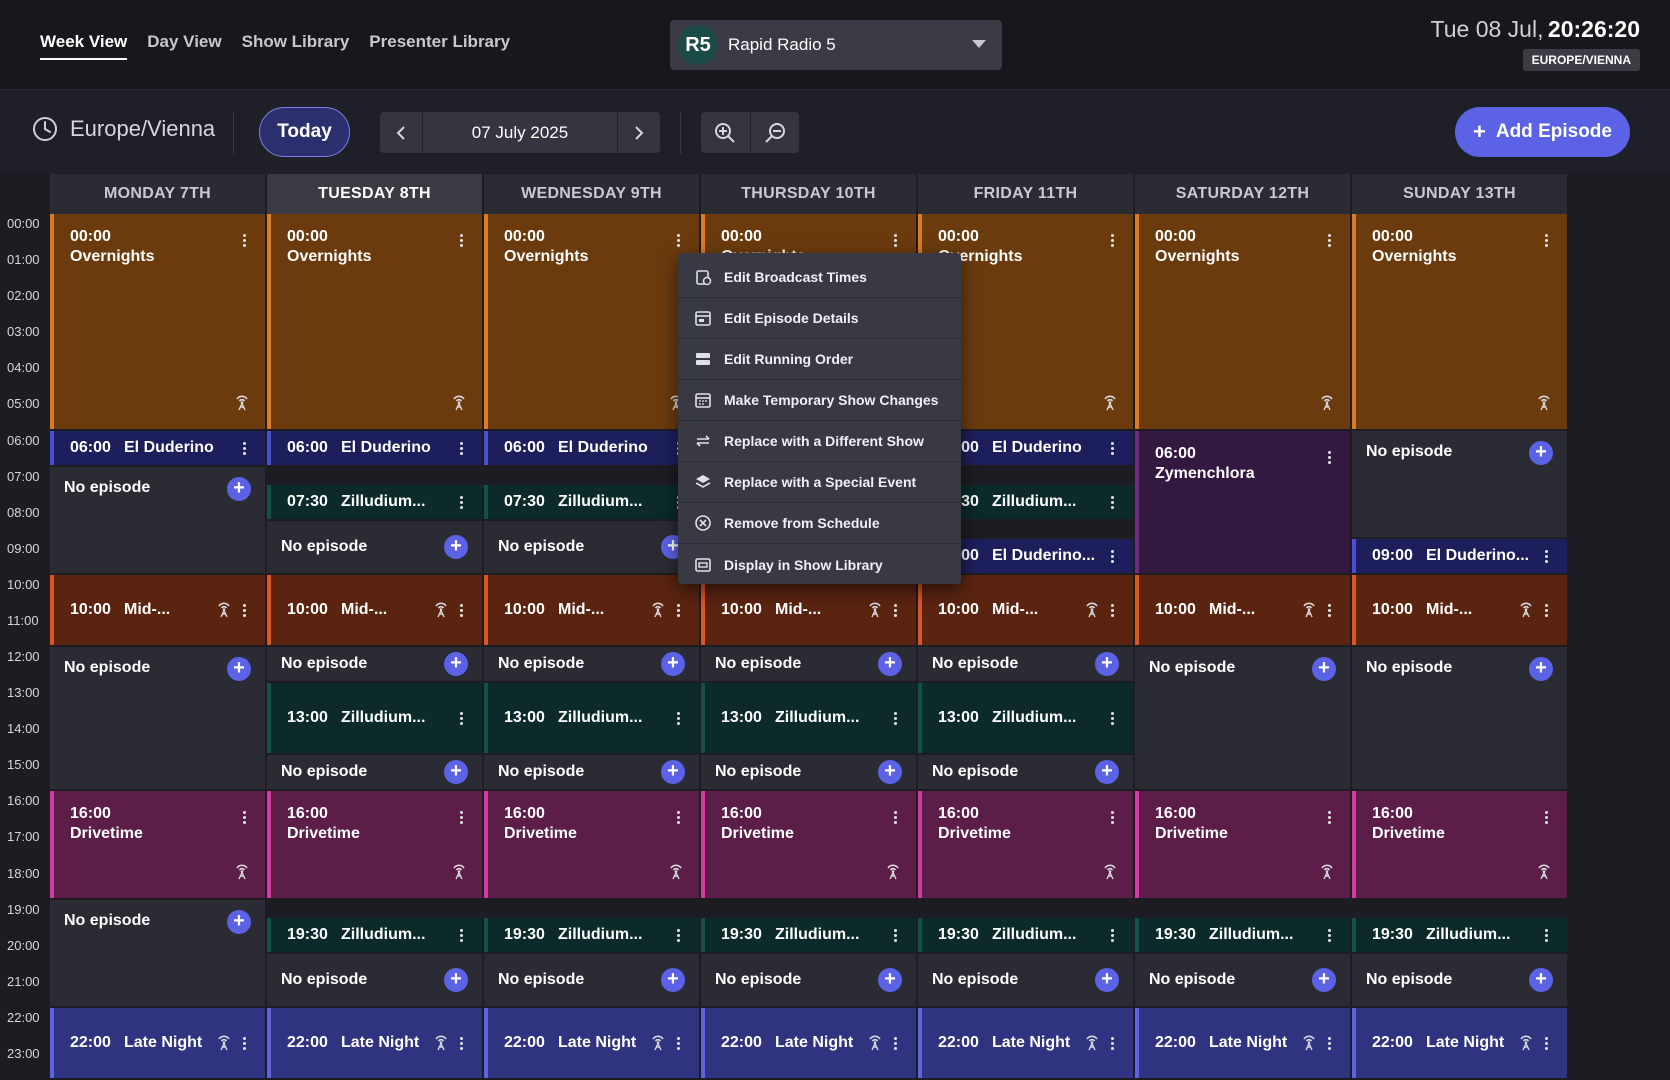 This screenshot has width=1670, height=1080. I want to click on context-menu-item: Edit Running Order, so click(819, 359).